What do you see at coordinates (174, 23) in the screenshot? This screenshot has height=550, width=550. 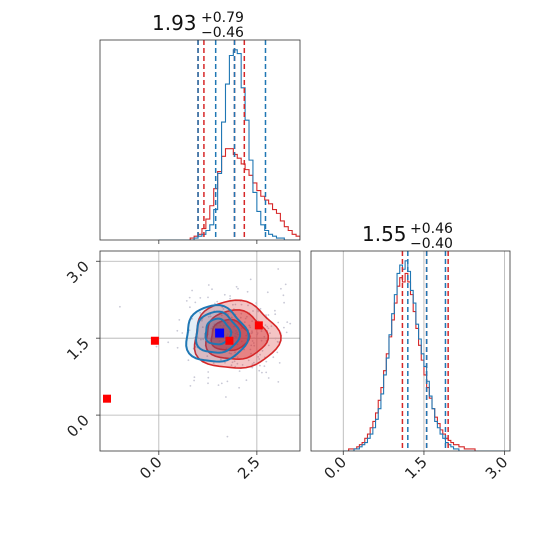 I see `top-left-title-value: 1.93` at bounding box center [174, 23].